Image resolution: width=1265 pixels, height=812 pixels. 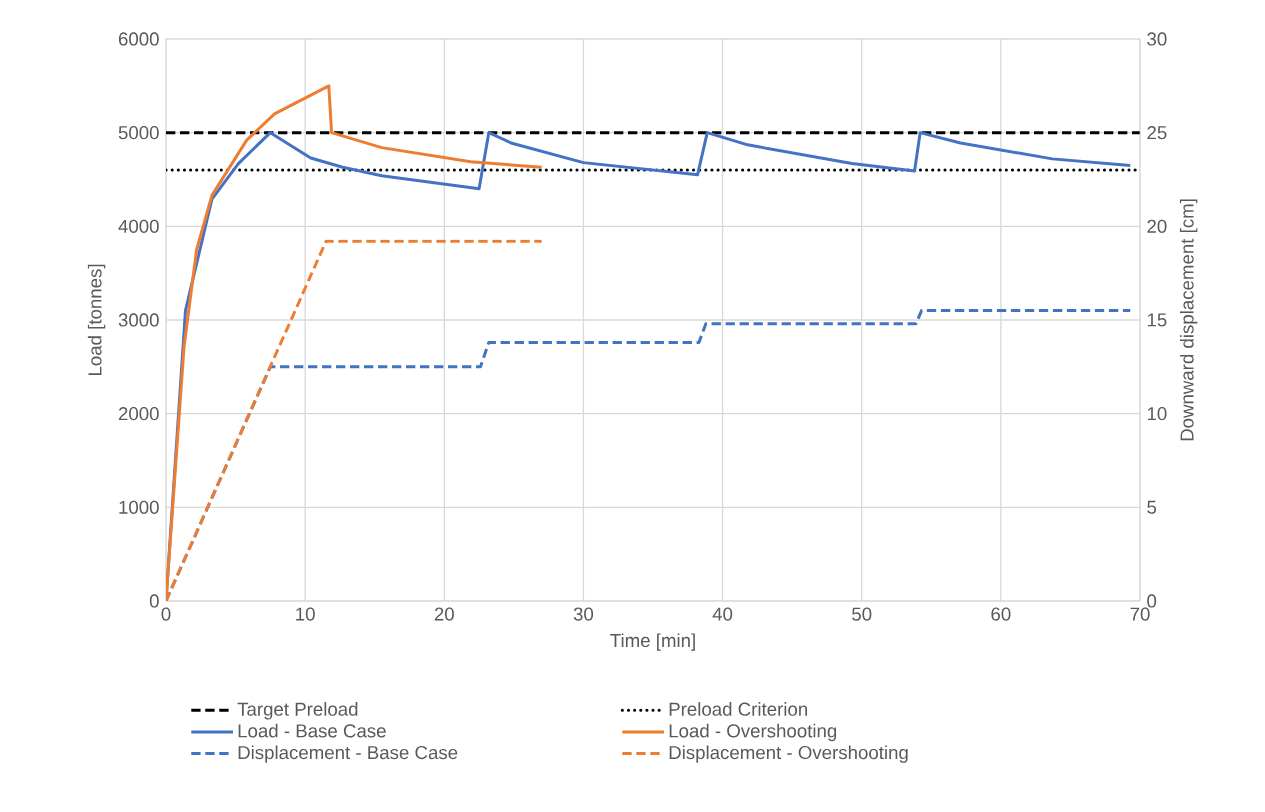 What do you see at coordinates (1152, 601) in the screenshot?
I see `y2-tick-label: 0` at bounding box center [1152, 601].